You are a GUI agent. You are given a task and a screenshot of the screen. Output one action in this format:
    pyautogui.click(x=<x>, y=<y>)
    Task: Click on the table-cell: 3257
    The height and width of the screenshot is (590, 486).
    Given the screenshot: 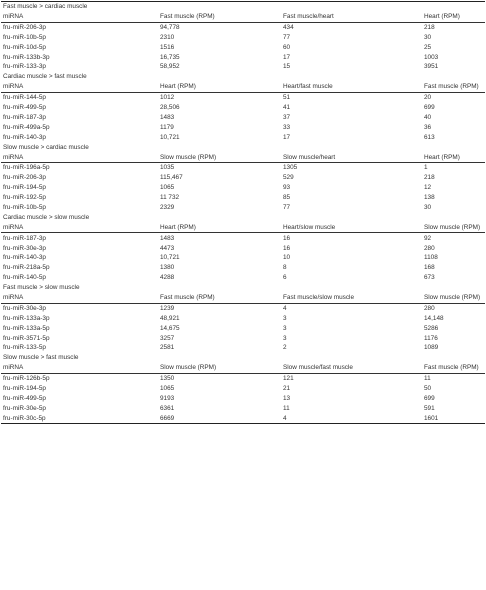 What is the action you would take?
    pyautogui.click(x=221, y=339)
    